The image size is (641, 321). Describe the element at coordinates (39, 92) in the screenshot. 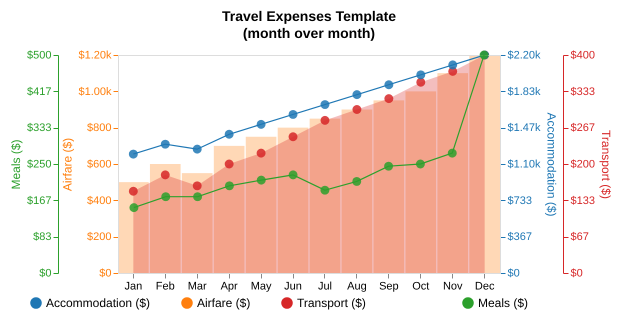

I see `y-tick-label: $417` at that location.